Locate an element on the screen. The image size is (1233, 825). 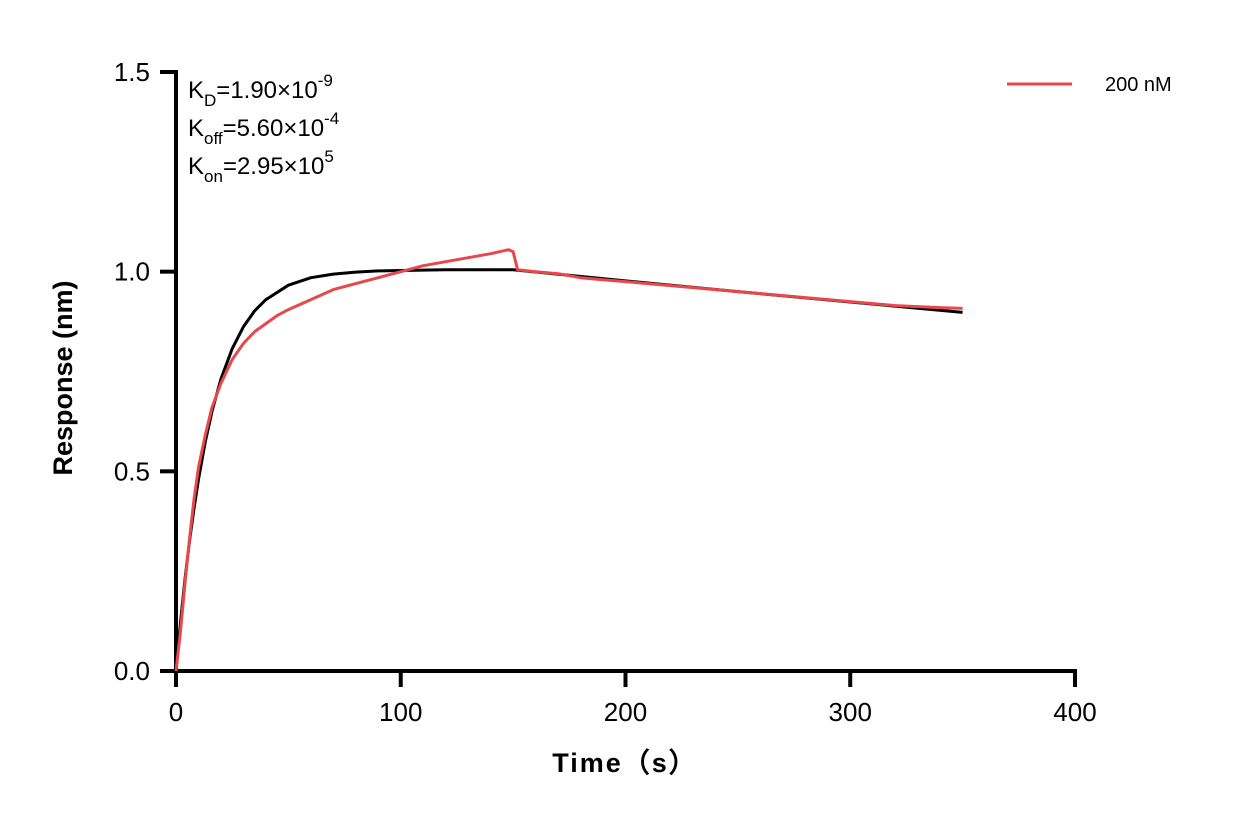
constant-exp: -9 is located at coordinates (325, 80).